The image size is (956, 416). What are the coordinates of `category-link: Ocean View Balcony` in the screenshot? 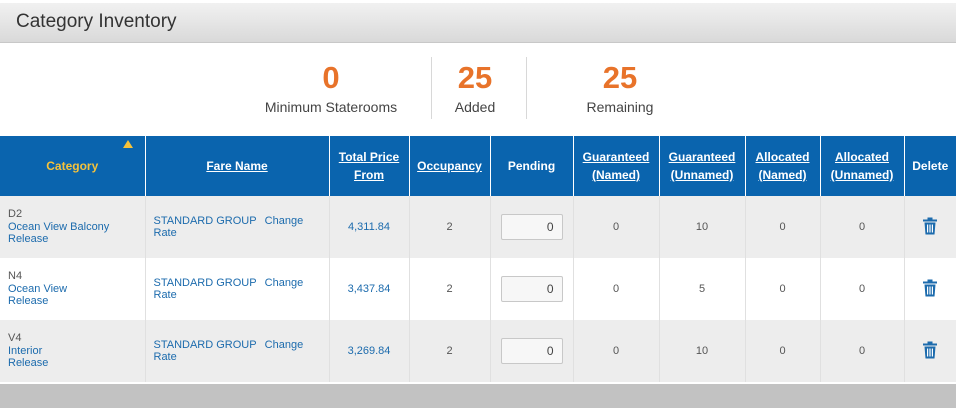 It's located at (59, 226).